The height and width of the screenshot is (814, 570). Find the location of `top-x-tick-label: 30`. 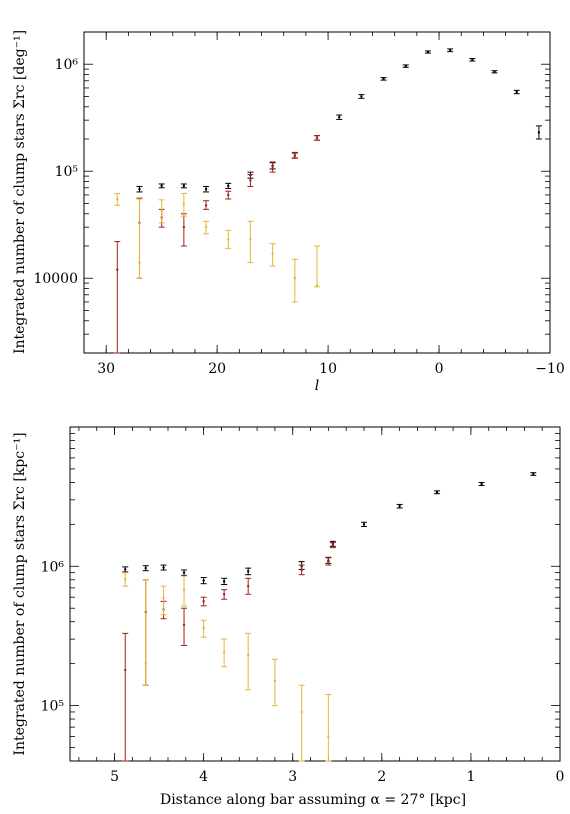

top-x-tick-label: 30 is located at coordinates (106, 369).